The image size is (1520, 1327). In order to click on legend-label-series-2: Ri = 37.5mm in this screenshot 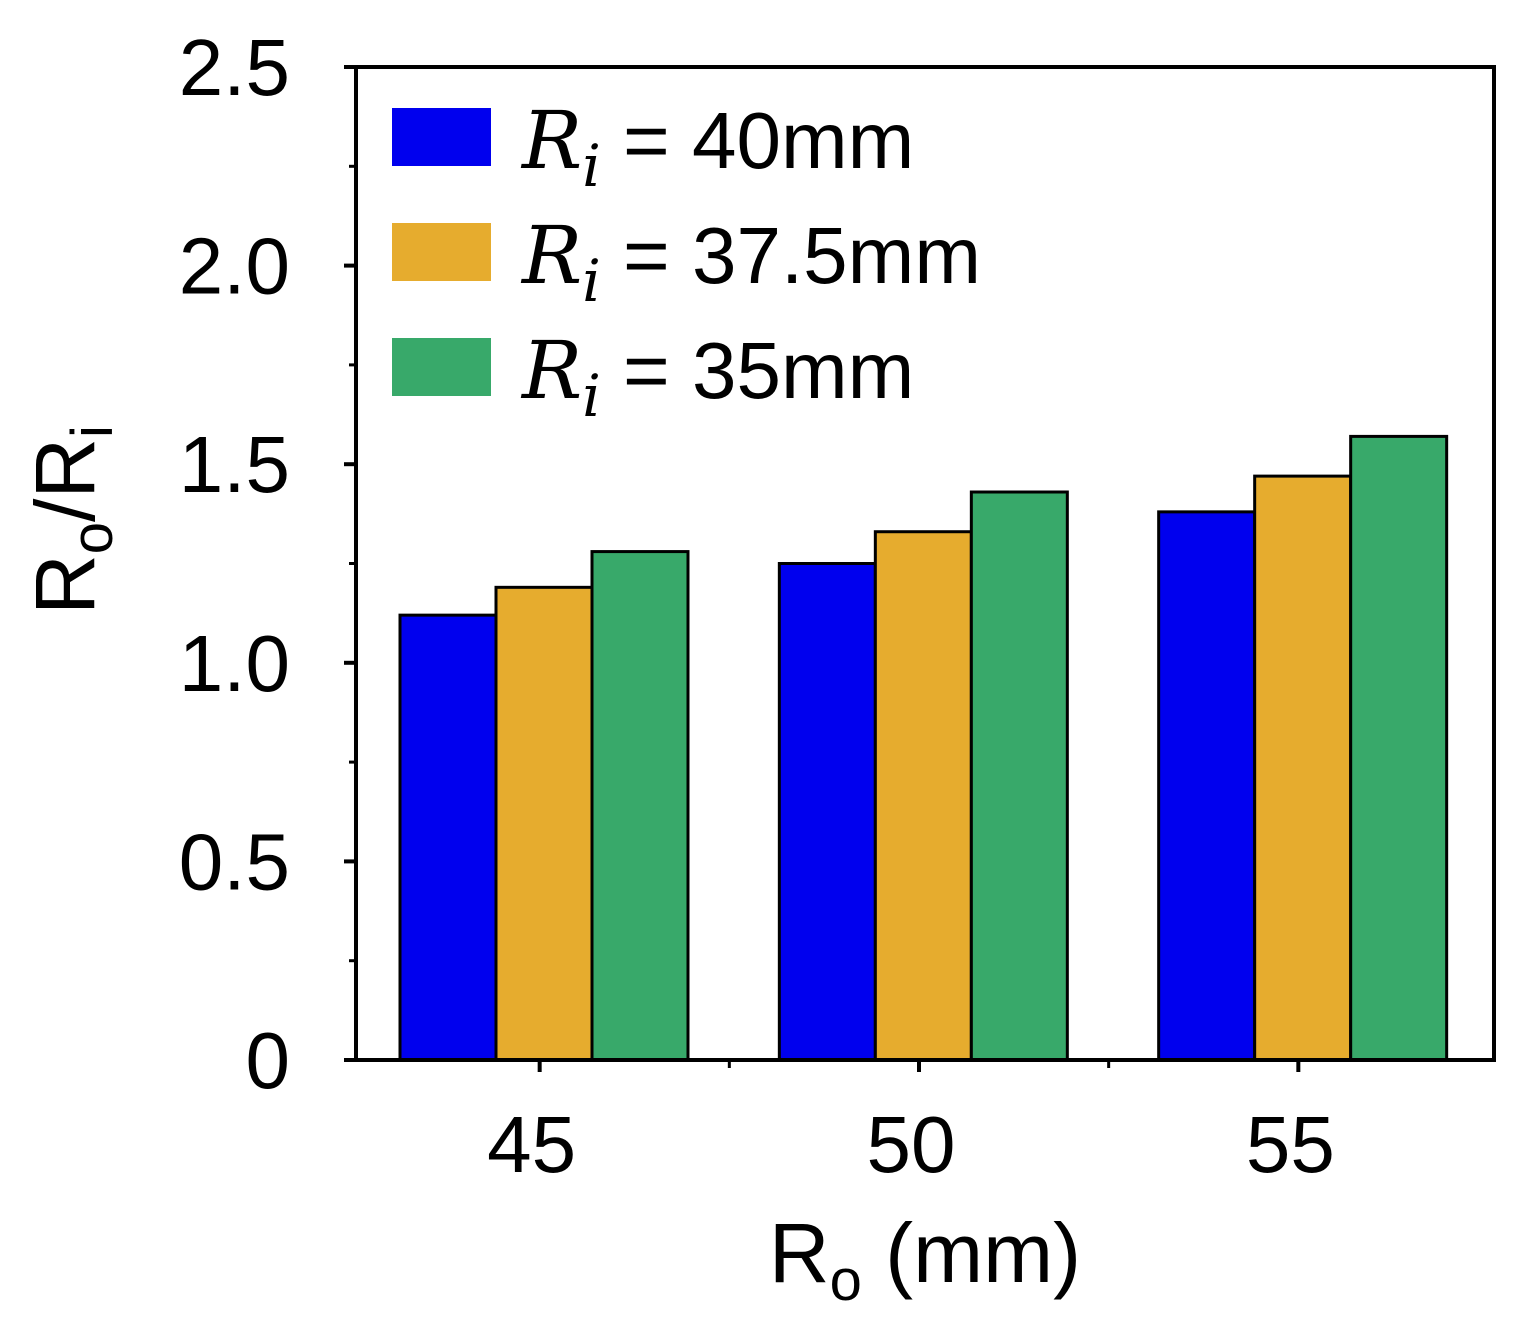, I will do `click(750, 262)`.